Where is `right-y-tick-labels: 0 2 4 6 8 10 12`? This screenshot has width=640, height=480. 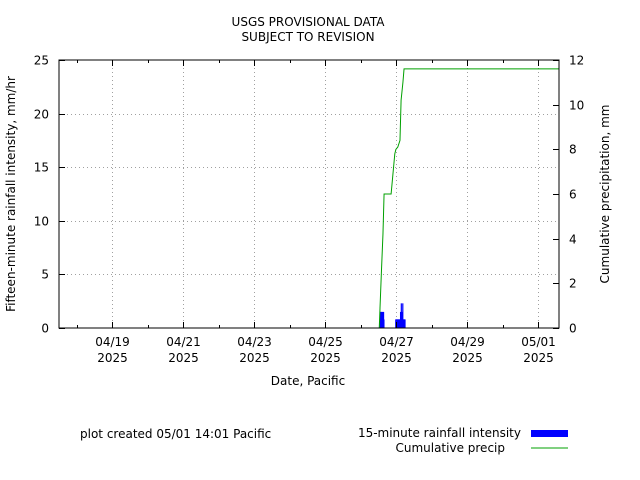
right-y-tick-labels: 0 2 4 6 8 10 12 is located at coordinates (576, 195).